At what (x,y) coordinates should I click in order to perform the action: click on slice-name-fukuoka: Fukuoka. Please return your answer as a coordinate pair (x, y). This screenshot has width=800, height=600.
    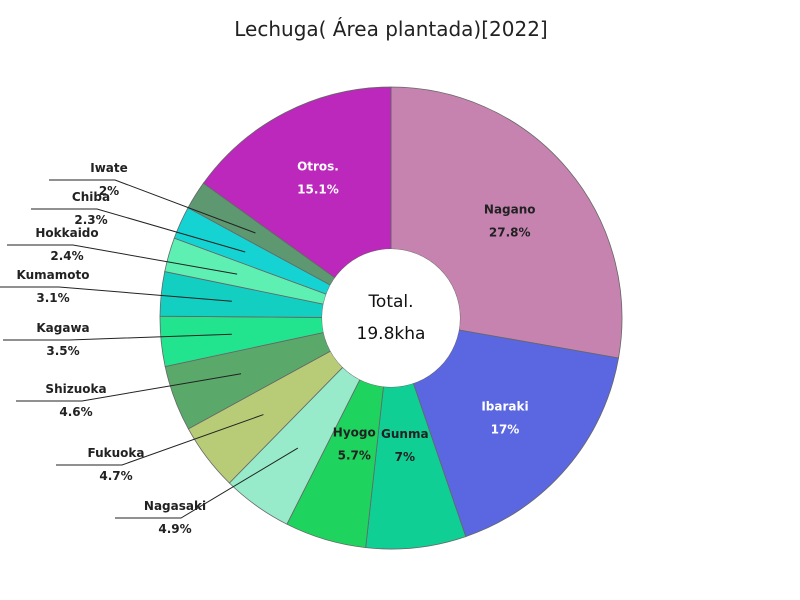
    Looking at the image, I should click on (116, 453).